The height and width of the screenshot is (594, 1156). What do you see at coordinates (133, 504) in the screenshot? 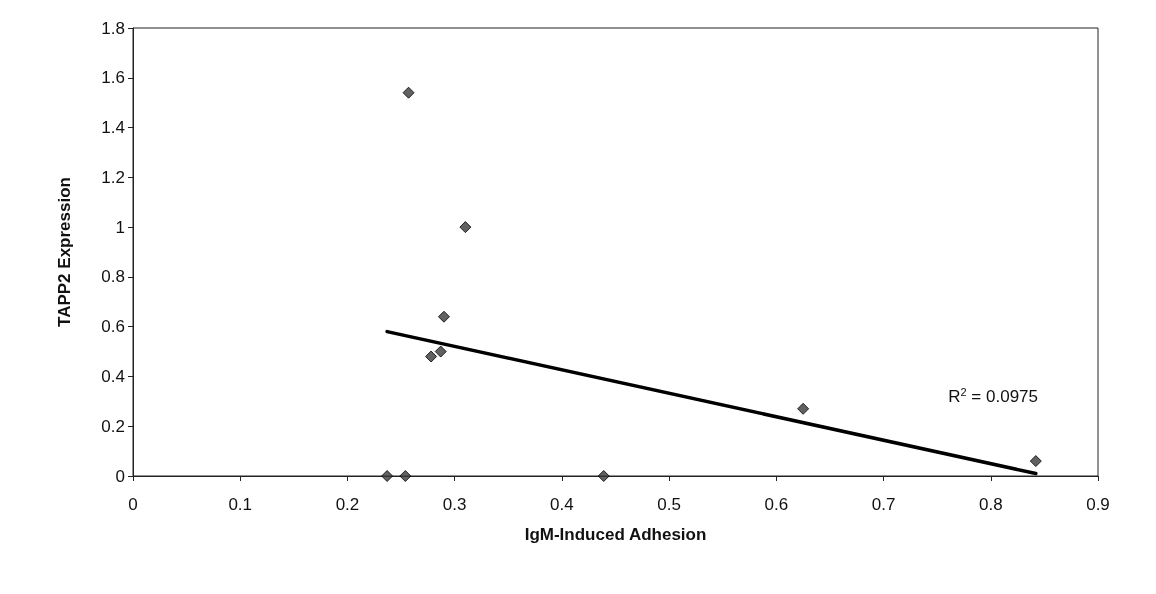
I see `x-tick-label: 0` at bounding box center [133, 504].